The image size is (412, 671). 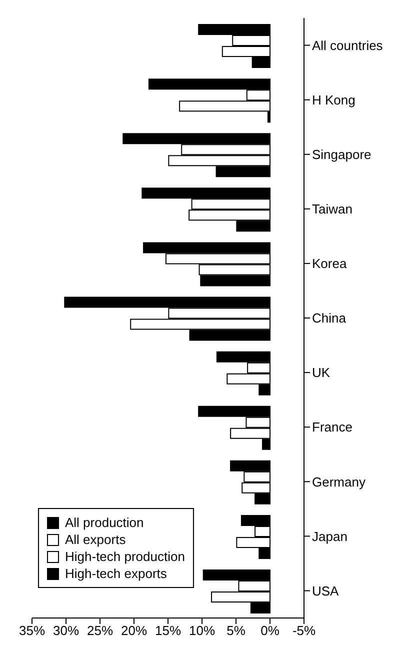 I want to click on legend-label: All production, so click(x=104, y=522).